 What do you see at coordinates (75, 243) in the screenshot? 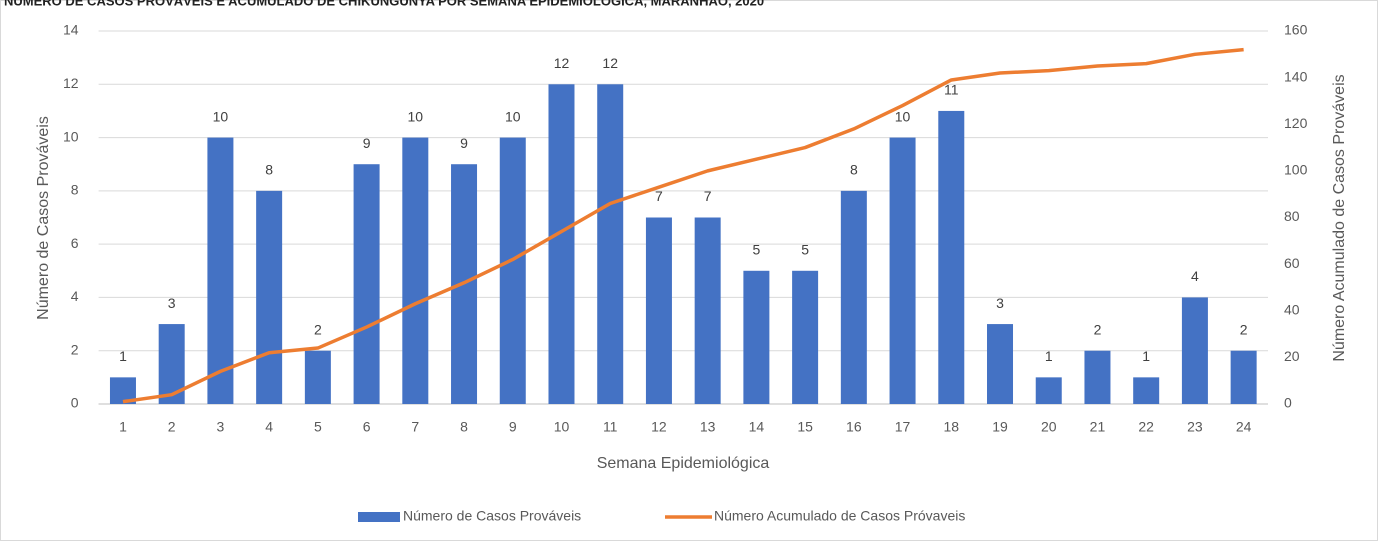
I see `y-tick-label: 6` at bounding box center [75, 243].